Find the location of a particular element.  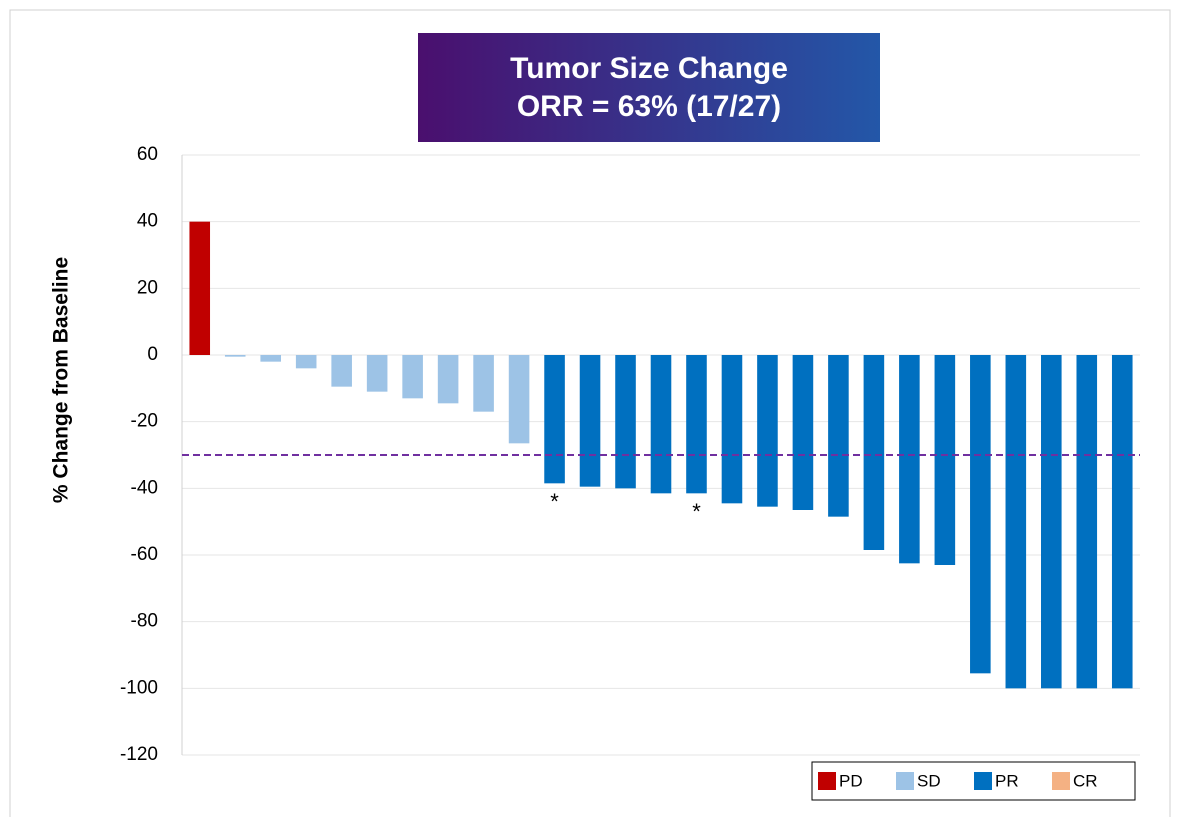

y-tick-label: 0 is located at coordinates (152, 354).